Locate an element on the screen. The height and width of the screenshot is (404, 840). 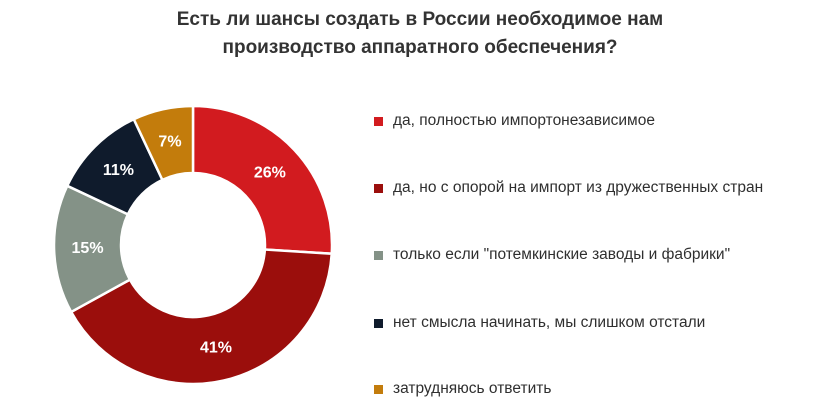
legend-label: нет смысла начинать, мы слишком отстали is located at coordinates (549, 322).